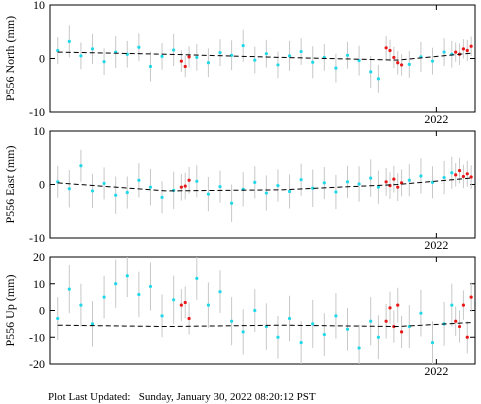  Describe the element at coordinates (42, 59) in the screenshot. I see `y-tick-label: 0` at that location.